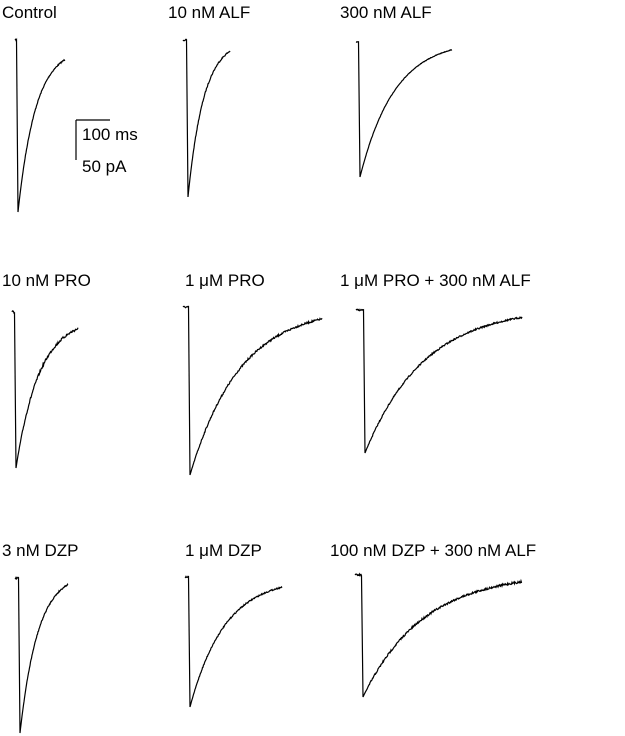 Image resolution: width=625 pixels, height=736 pixels. Describe the element at coordinates (209, 12) in the screenshot. I see `panel-label: 10 nM ALF` at that location.